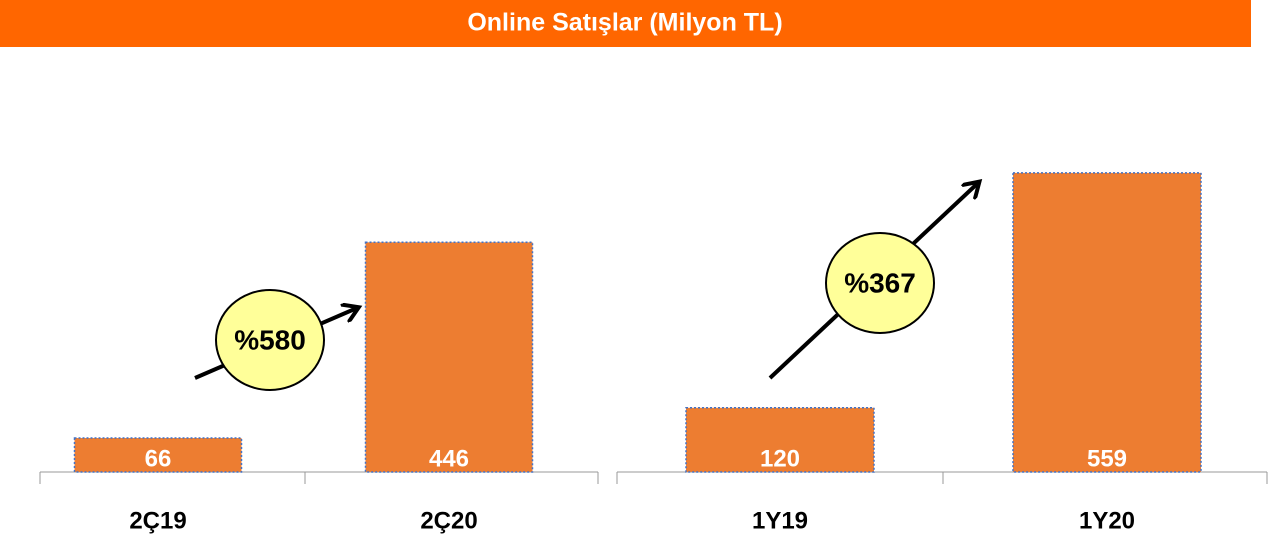 The image size is (1281, 536). What do you see at coordinates (448, 520) in the screenshot?
I see `x-tick-label: 2Ç20` at bounding box center [448, 520].